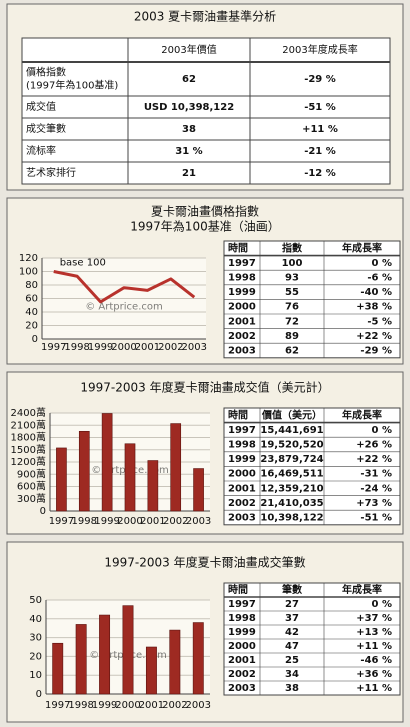 This screenshot has height=727, width=410. I want to click on cell: 2002, so click(242, 674).